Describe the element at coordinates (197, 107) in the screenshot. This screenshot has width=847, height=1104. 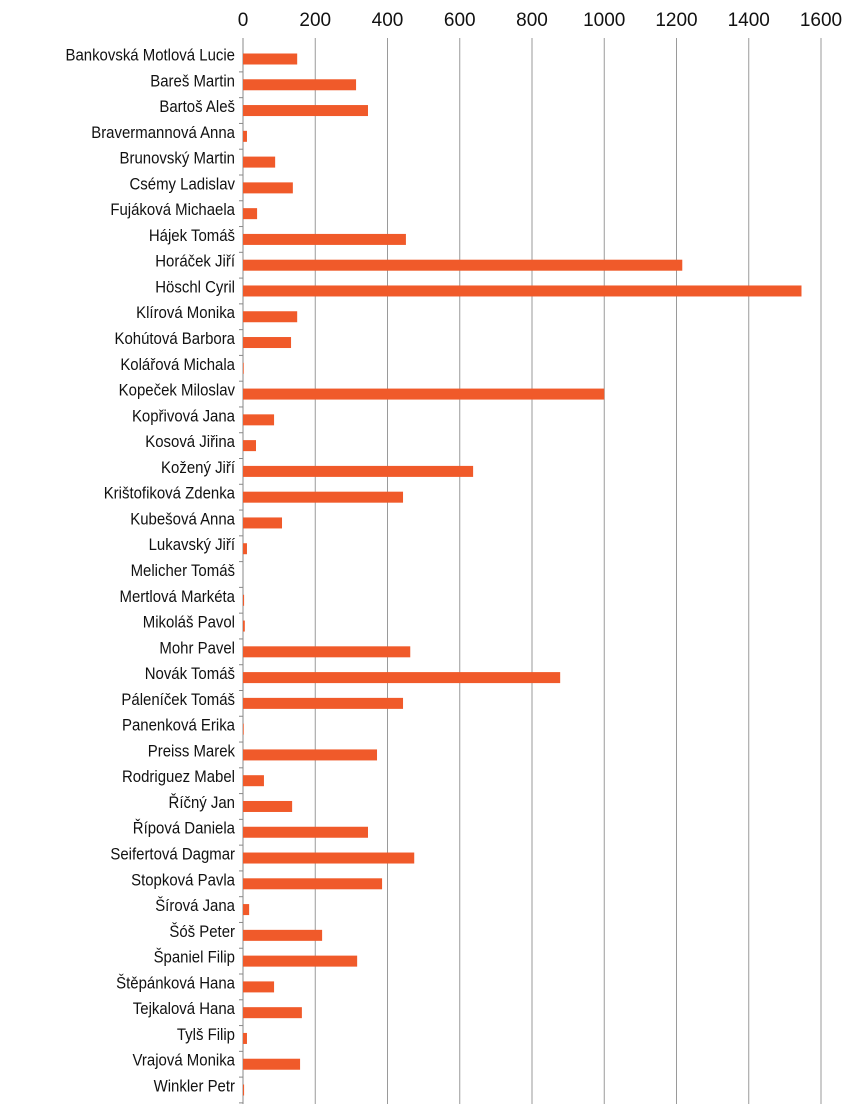
I see `y-tick-label: Bartoš Aleš` at that location.